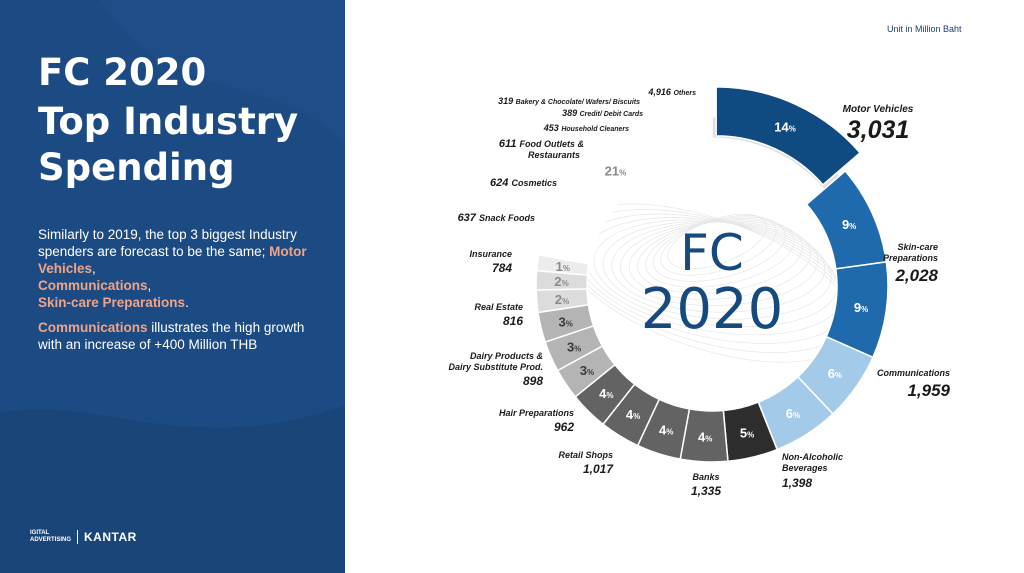 The image size is (1024, 573). What do you see at coordinates (910, 258) in the screenshot?
I see `category-label: Preparations` at bounding box center [910, 258].